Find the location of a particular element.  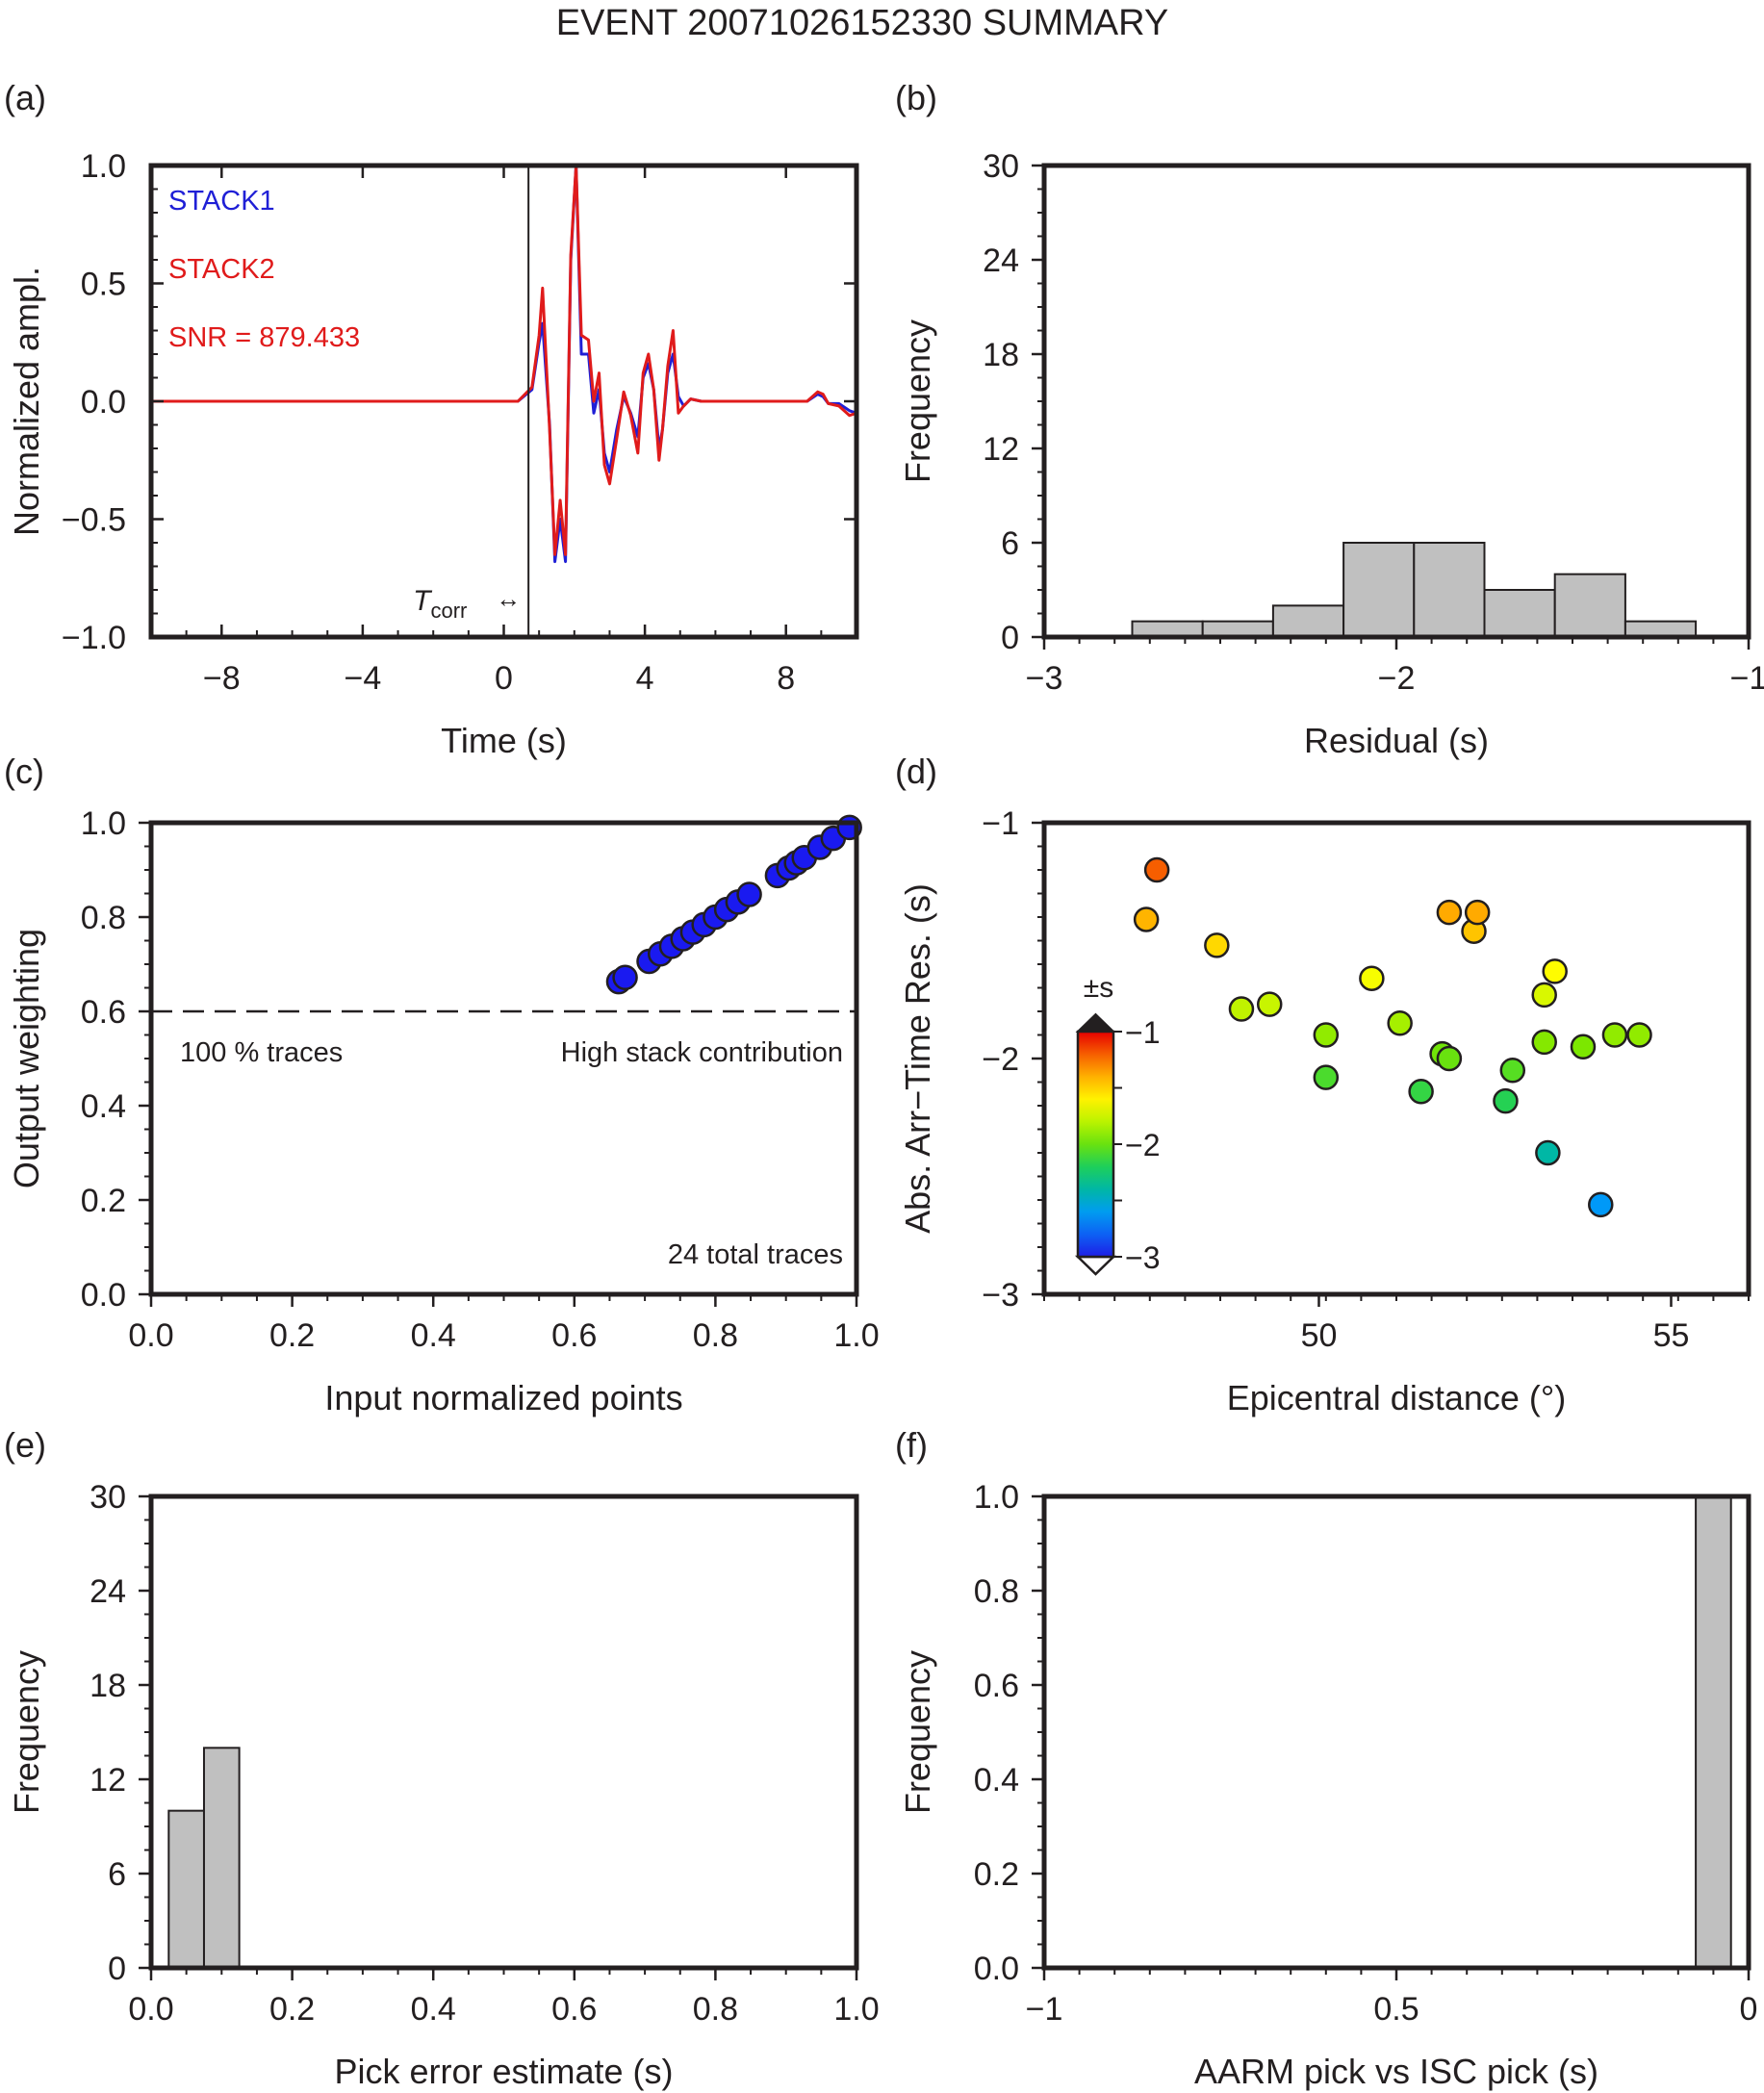

x-tick-label: 55 is located at coordinates (1671, 1335).